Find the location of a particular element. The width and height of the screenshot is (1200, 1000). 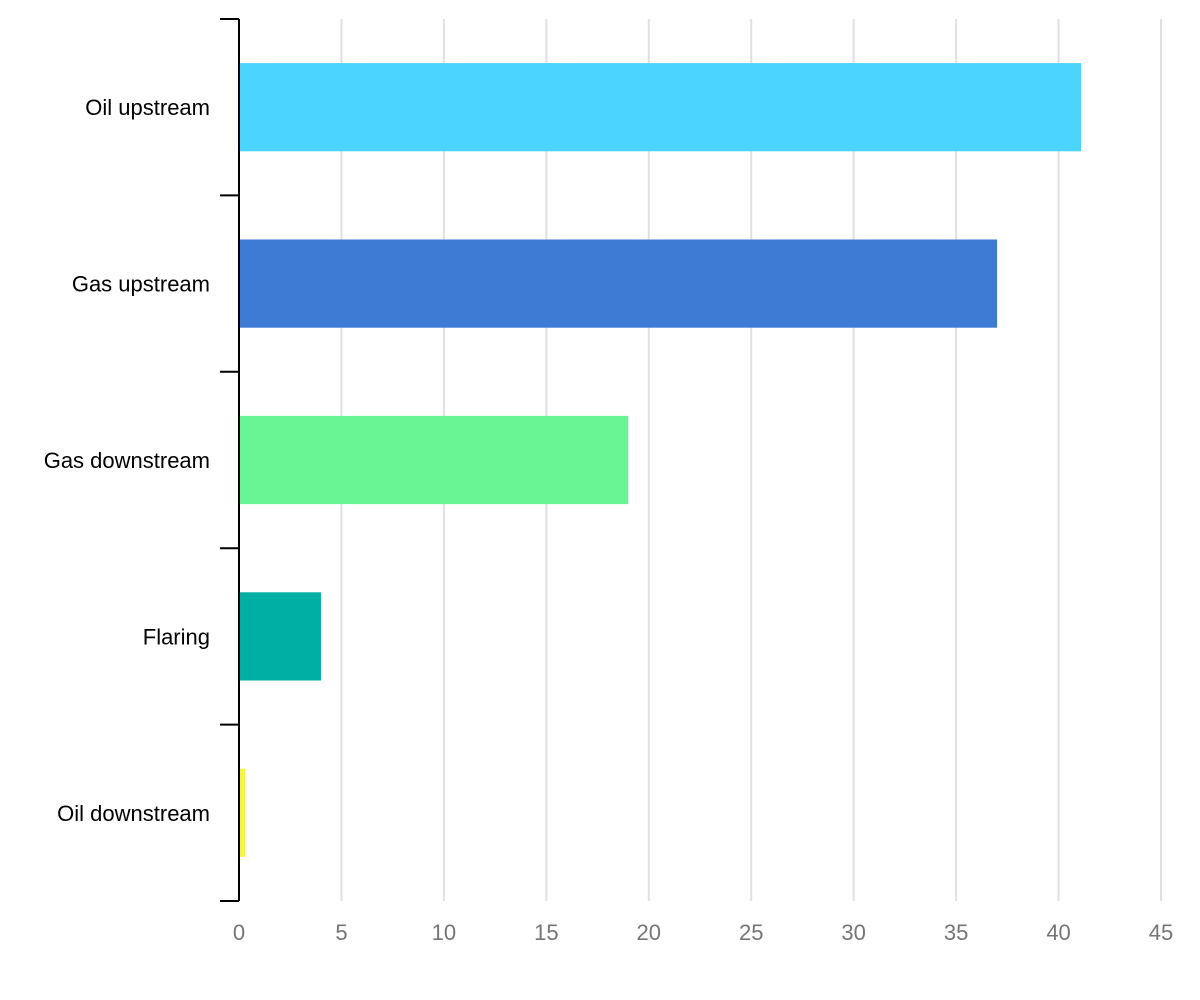

x-tick-label: 25 is located at coordinates (751, 932).